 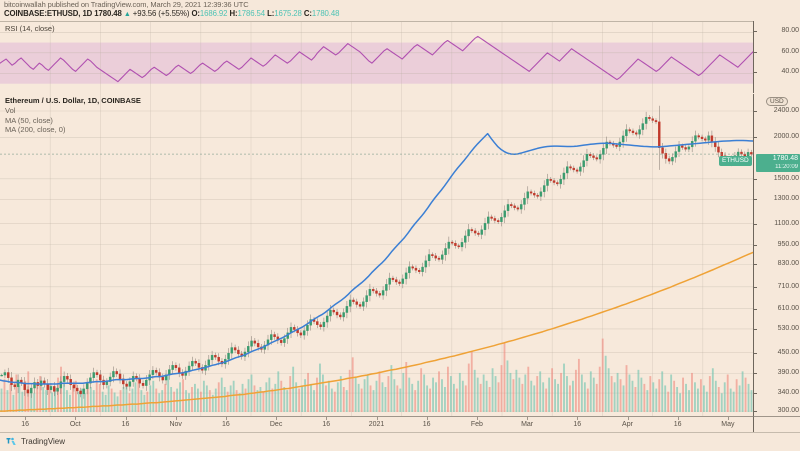 I want to click on current-price-badge: 1780.48 11:20:09, so click(x=778, y=163).